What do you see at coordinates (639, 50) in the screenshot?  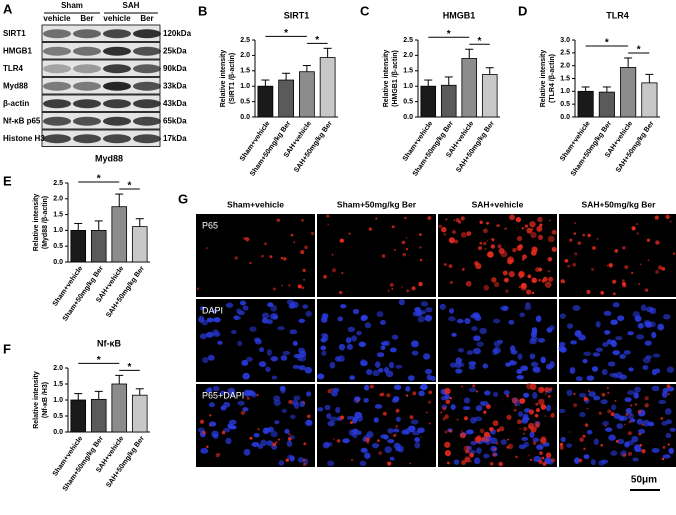 I see `significance-label: *` at bounding box center [639, 50].